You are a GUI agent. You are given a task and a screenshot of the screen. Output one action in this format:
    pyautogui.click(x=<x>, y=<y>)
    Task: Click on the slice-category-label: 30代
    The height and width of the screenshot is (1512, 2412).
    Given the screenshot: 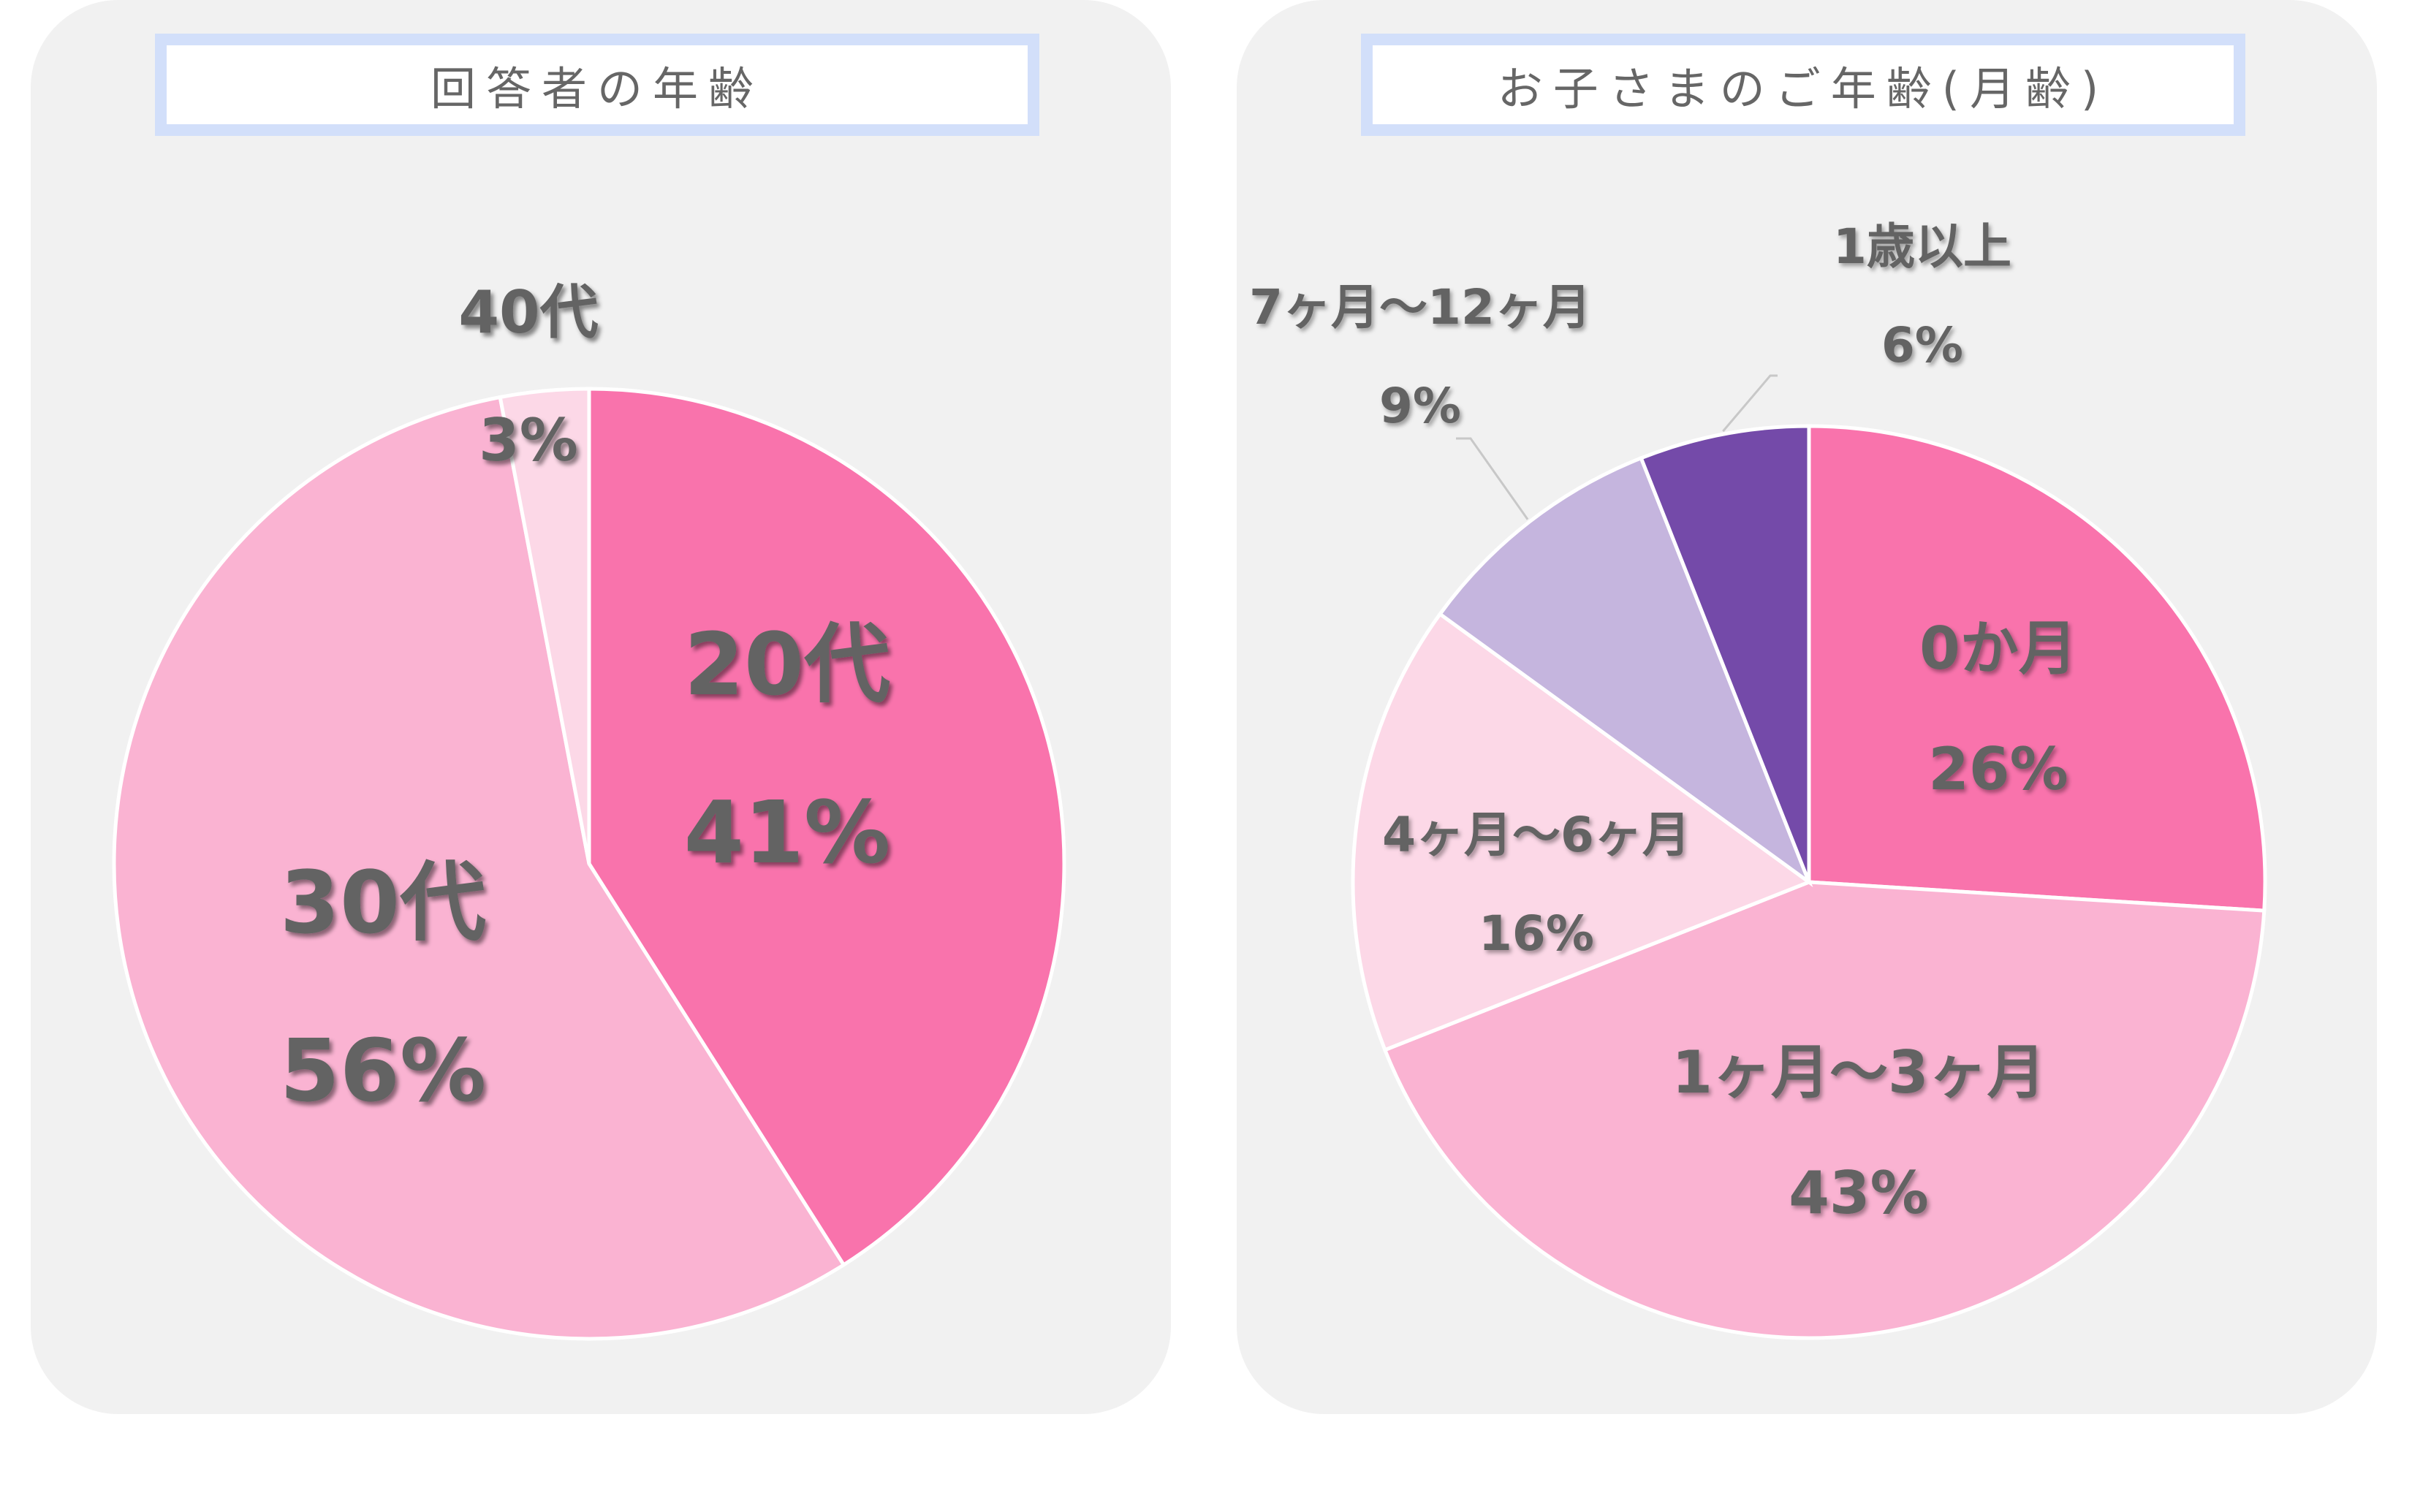 What is the action you would take?
    pyautogui.click(x=383, y=902)
    